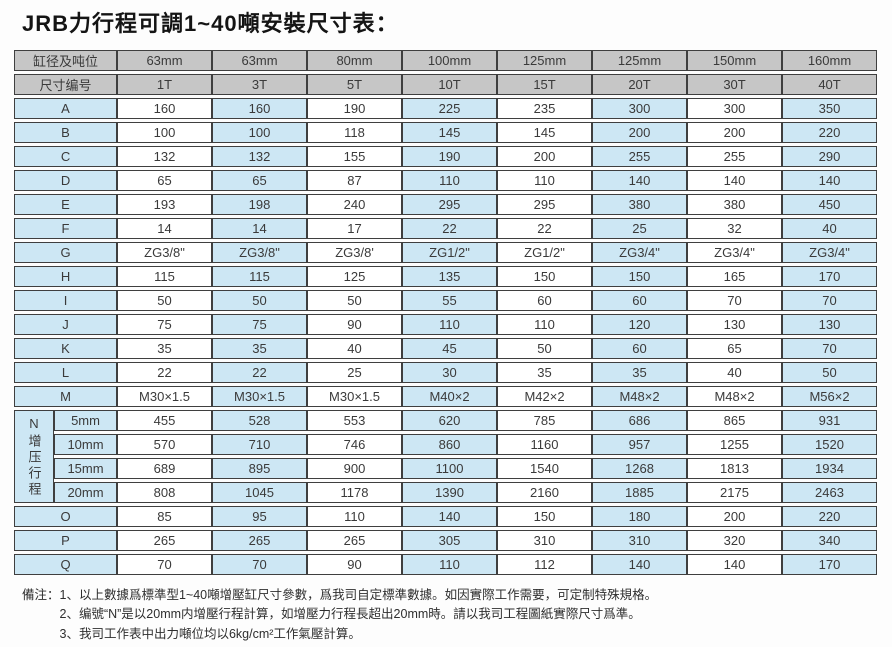  Describe the element at coordinates (830, 300) in the screenshot. I see `data-cell: 70` at that location.